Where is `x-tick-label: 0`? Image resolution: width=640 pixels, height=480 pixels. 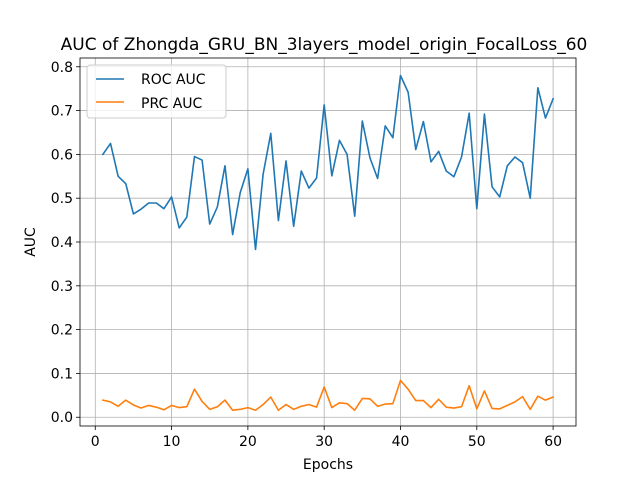
x-tick-label: 0 is located at coordinates (95, 442).